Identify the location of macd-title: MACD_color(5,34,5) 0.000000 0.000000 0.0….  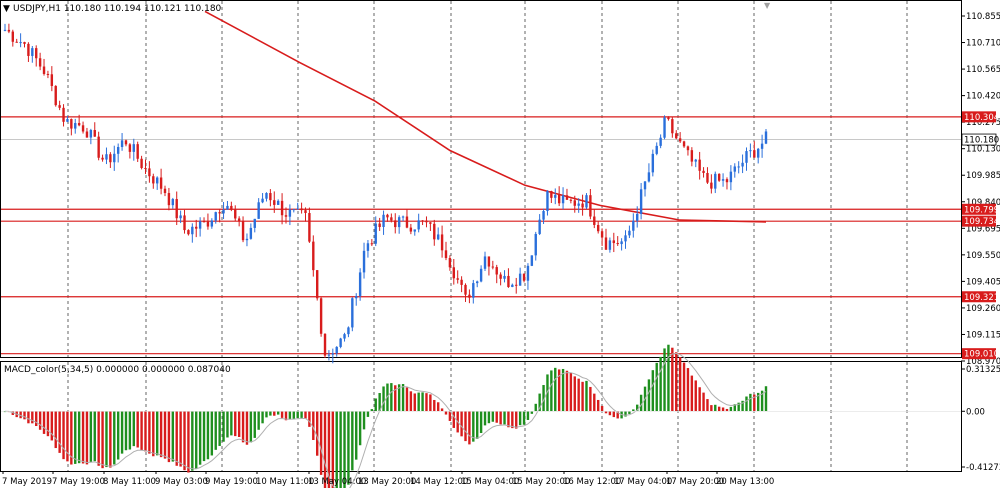
(117, 370).